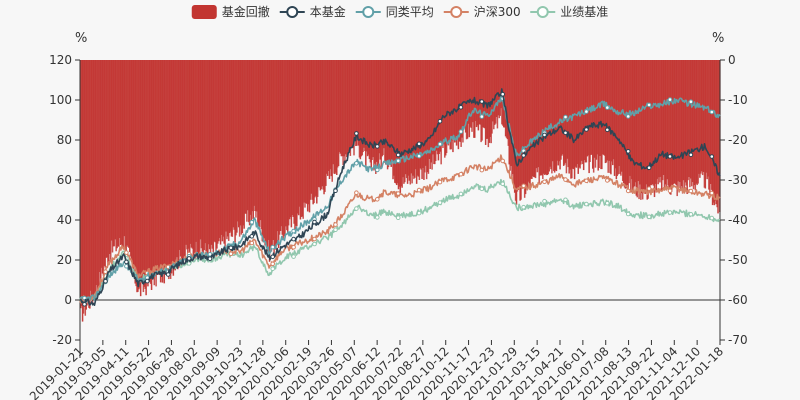 This screenshot has height=400, width=800. I want to click on legend-item-4: 业绩基准, so click(569, 12).